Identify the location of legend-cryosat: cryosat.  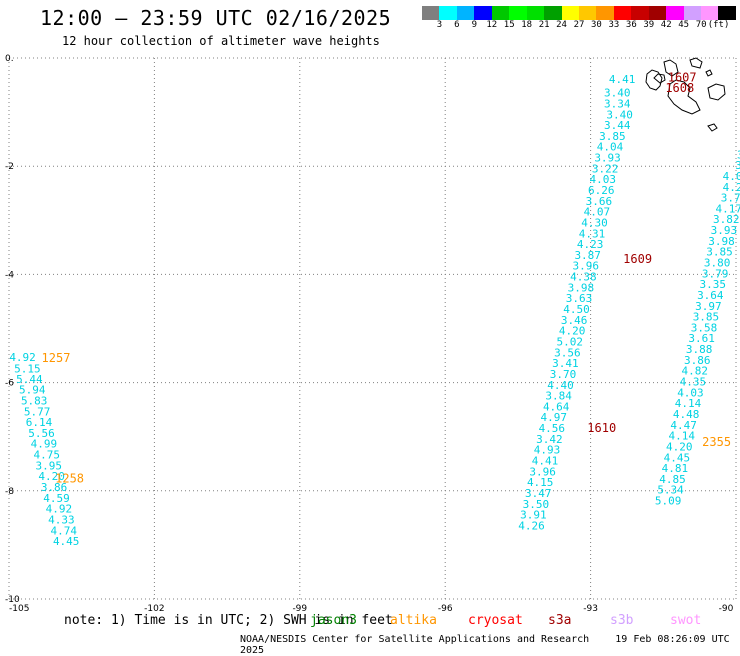
(495, 620).